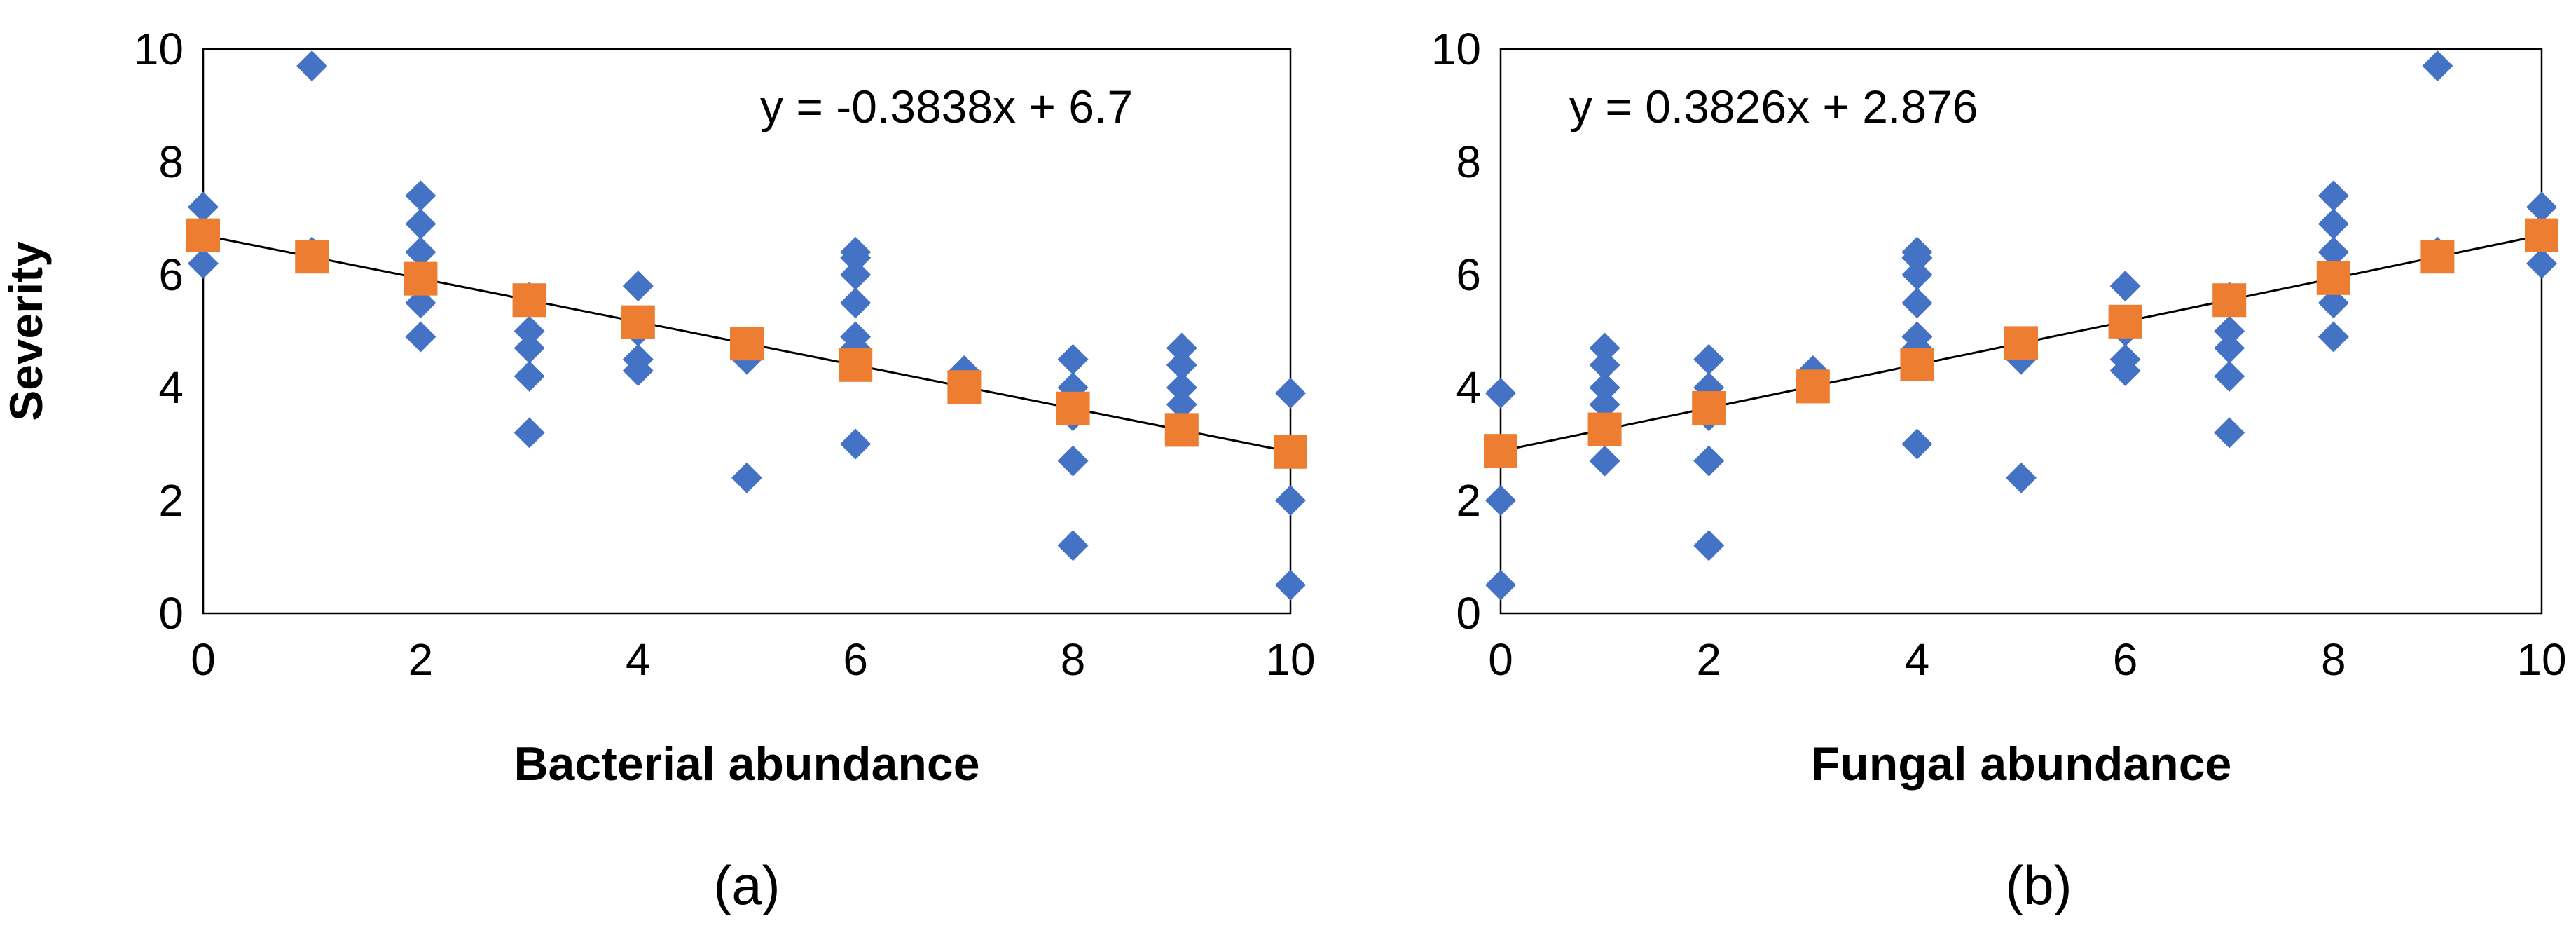 The width and height of the screenshot is (2576, 928). Describe the element at coordinates (2125, 659) in the screenshot. I see `x-tick-label: 6` at that location.